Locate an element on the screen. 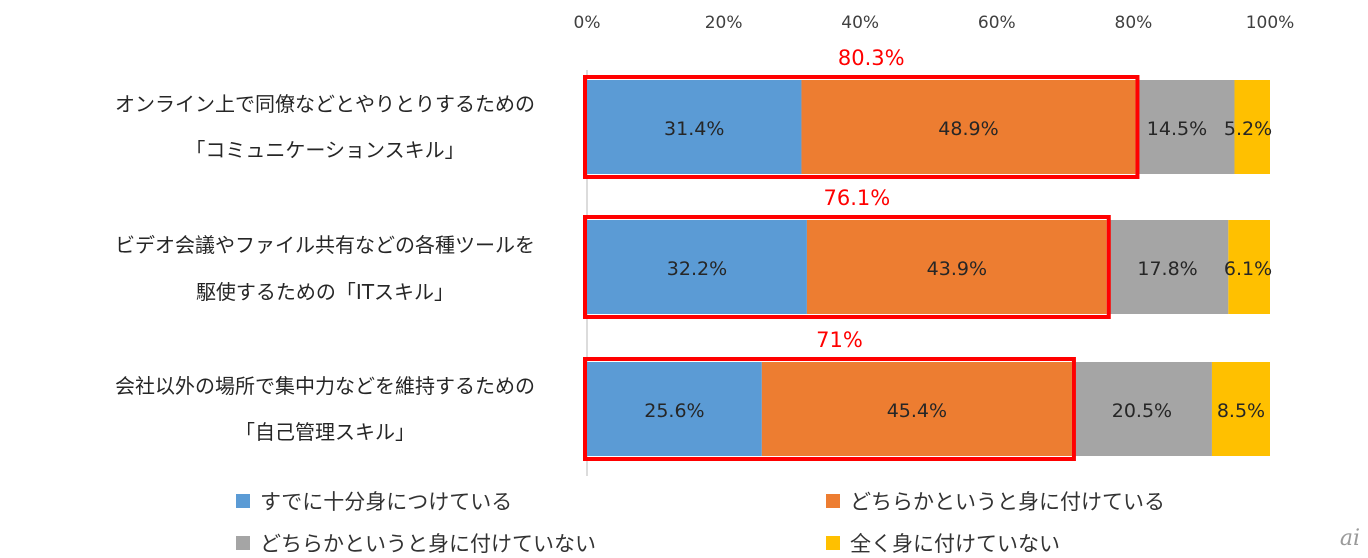 This screenshot has width=1368, height=558. data-label: 20.5% is located at coordinates (1142, 411).